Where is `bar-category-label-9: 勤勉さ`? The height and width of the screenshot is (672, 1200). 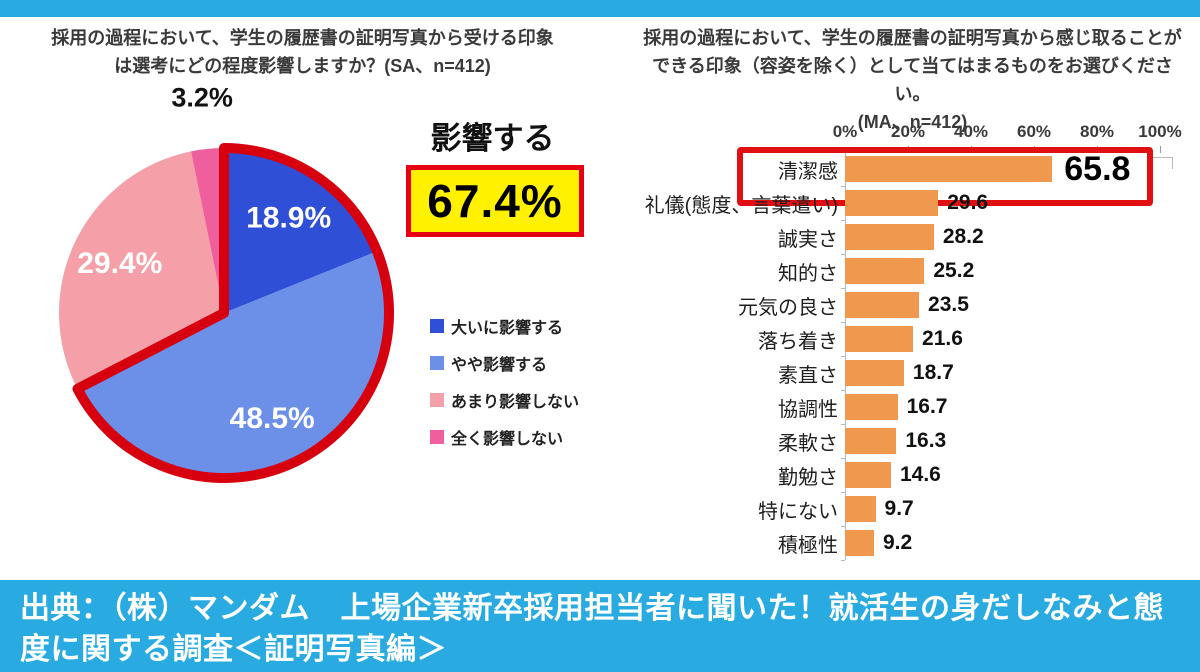 bar-category-label-9: 勤勉さ is located at coordinates (808, 477).